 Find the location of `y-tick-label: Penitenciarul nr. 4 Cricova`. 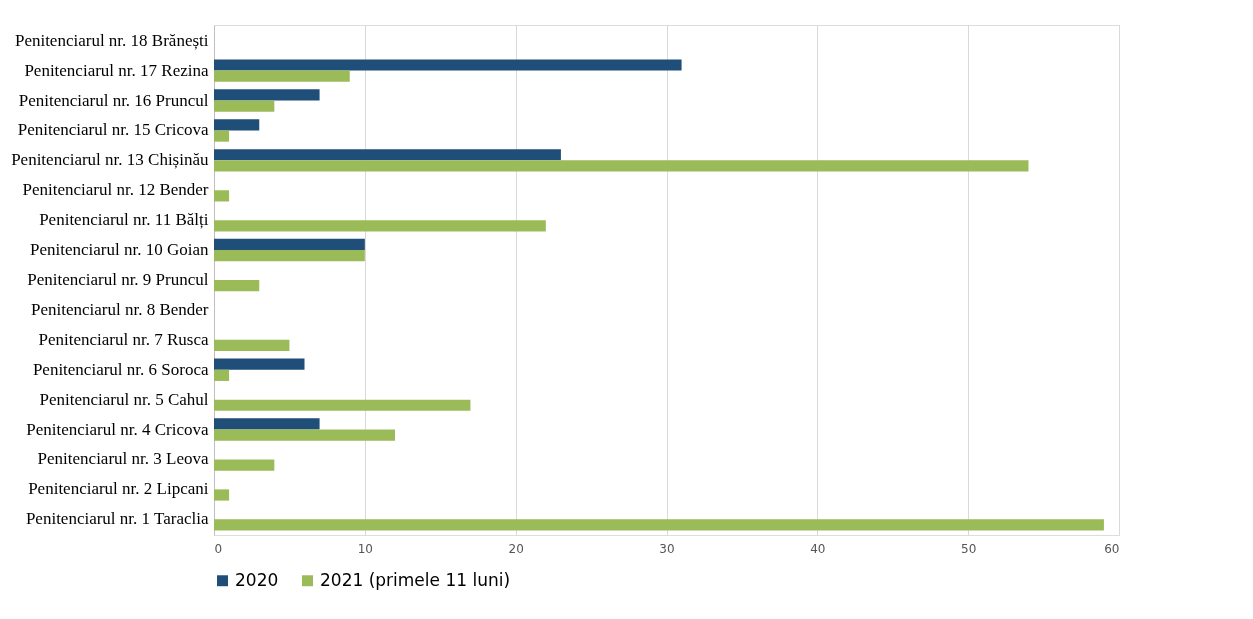

y-tick-label: Penitenciarul nr. 4 Cricova is located at coordinates (117, 429).